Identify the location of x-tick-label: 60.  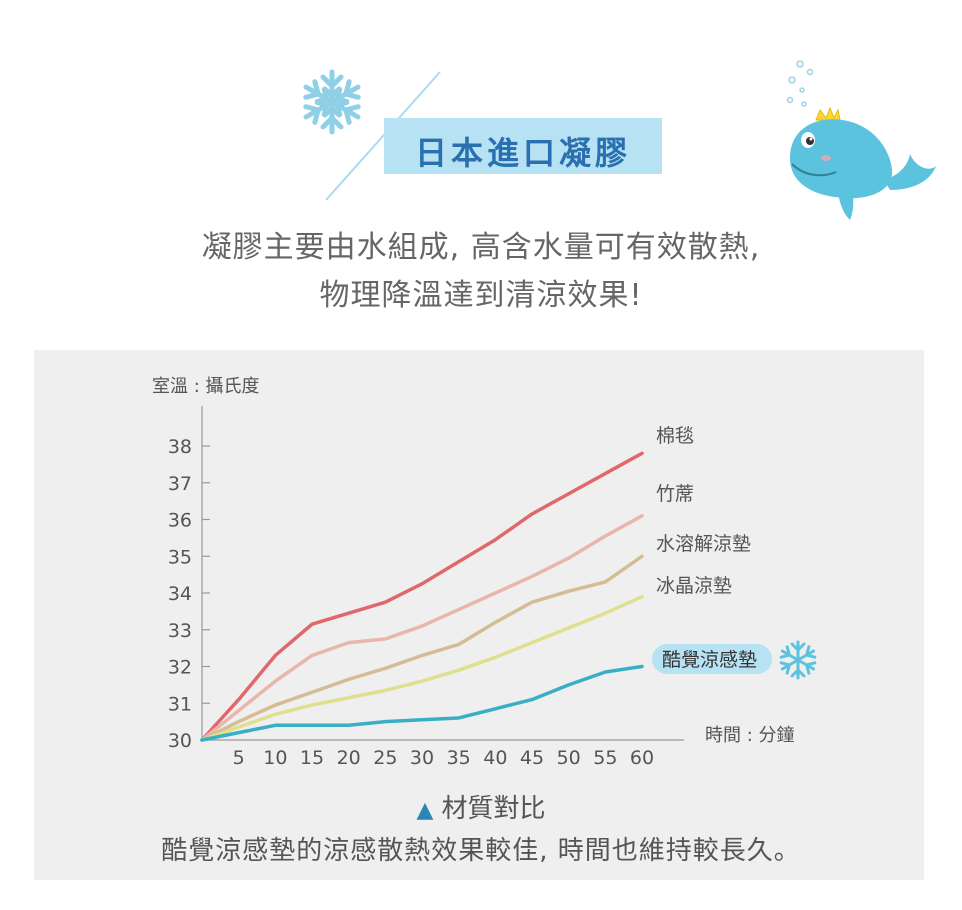
(642, 758).